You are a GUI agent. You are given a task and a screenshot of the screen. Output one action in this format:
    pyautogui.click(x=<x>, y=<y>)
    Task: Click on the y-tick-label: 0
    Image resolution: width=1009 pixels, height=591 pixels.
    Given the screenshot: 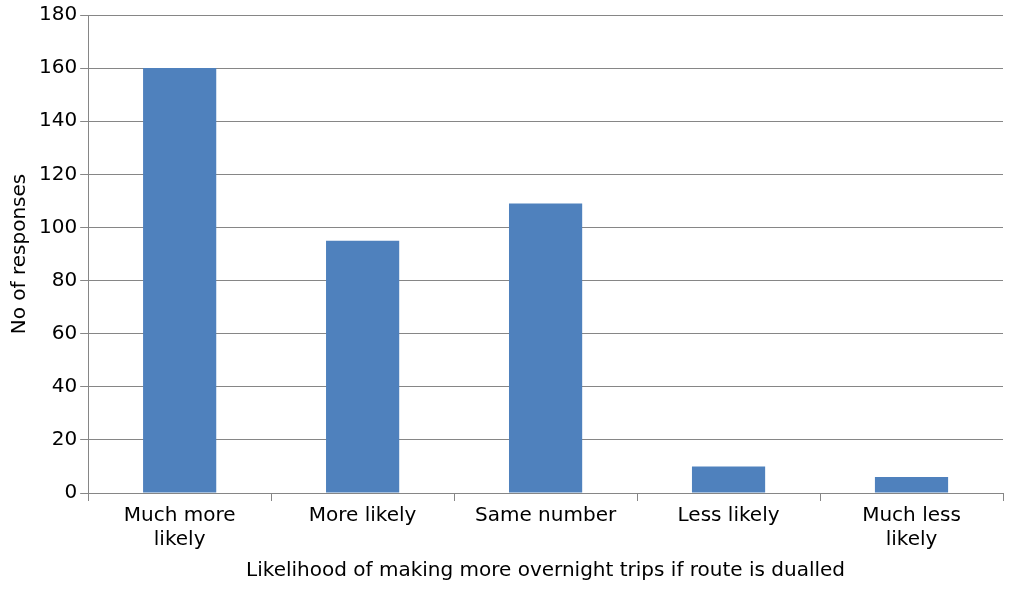 What is the action you would take?
    pyautogui.click(x=71, y=491)
    